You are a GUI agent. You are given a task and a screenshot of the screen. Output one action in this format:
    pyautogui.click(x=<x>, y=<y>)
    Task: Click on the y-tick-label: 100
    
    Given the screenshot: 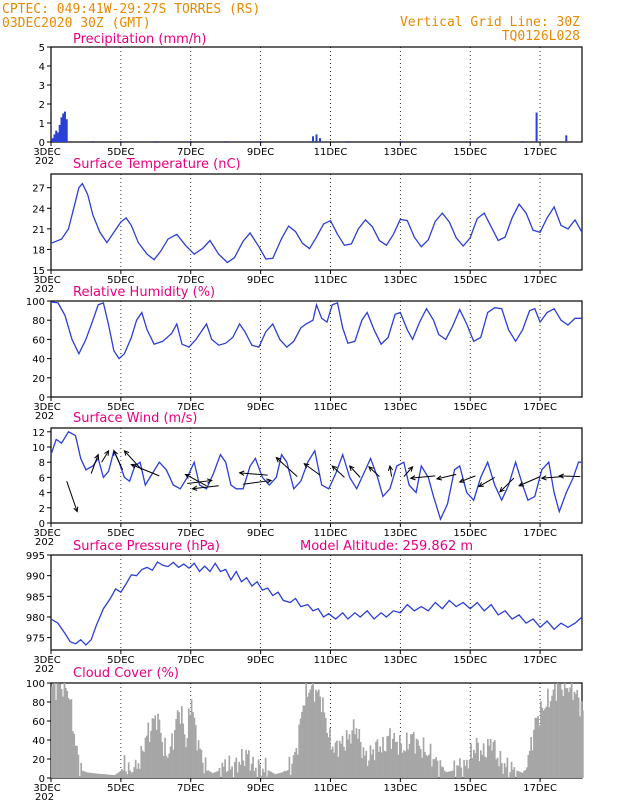 What is the action you would take?
    pyautogui.click(x=35, y=684)
    